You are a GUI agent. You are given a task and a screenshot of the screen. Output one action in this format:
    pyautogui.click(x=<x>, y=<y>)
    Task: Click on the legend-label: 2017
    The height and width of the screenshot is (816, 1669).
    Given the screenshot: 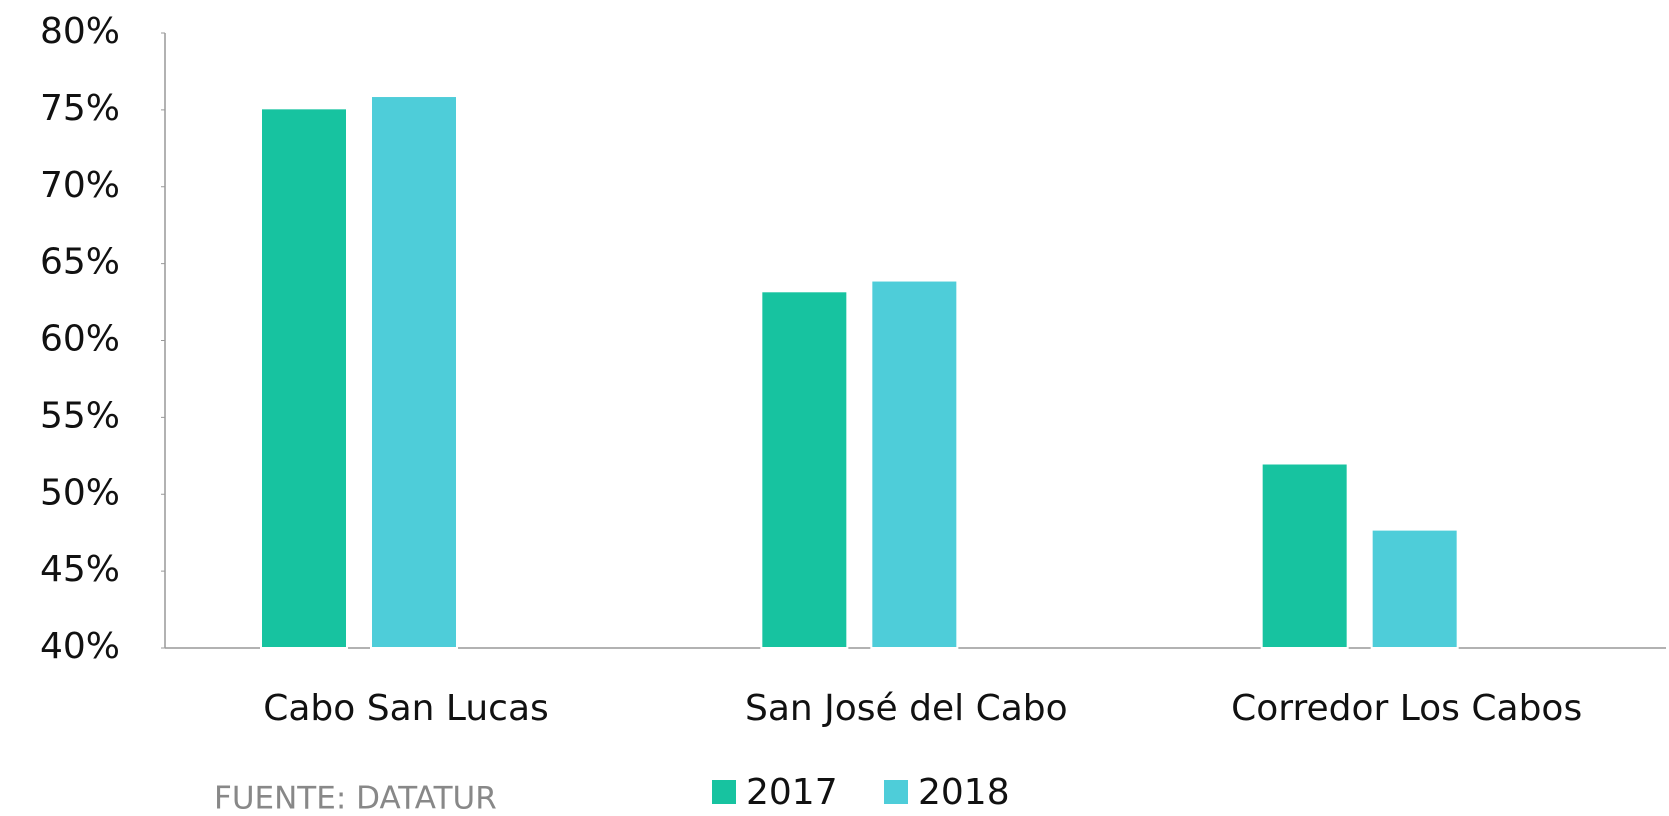 What is the action you would take?
    pyautogui.click(x=792, y=792)
    